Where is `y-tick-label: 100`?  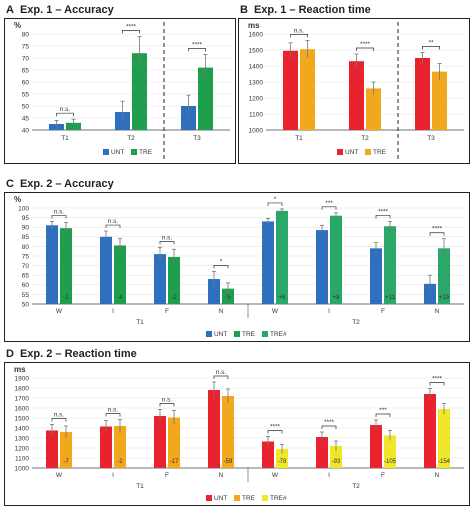 y-tick-label: 100 is located at coordinates (23, 208).